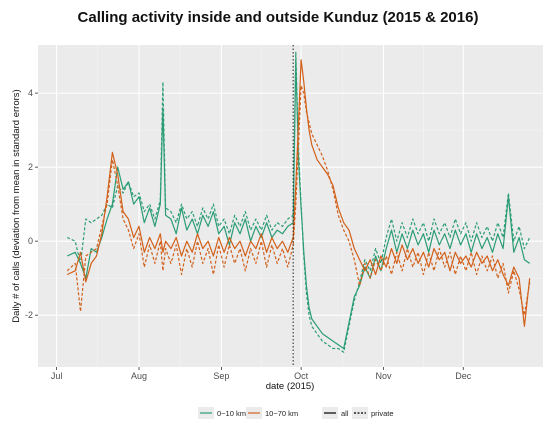 This screenshot has width=555, height=428. Describe the element at coordinates (345, 413) in the screenshot. I see `legend-label: all` at that location.